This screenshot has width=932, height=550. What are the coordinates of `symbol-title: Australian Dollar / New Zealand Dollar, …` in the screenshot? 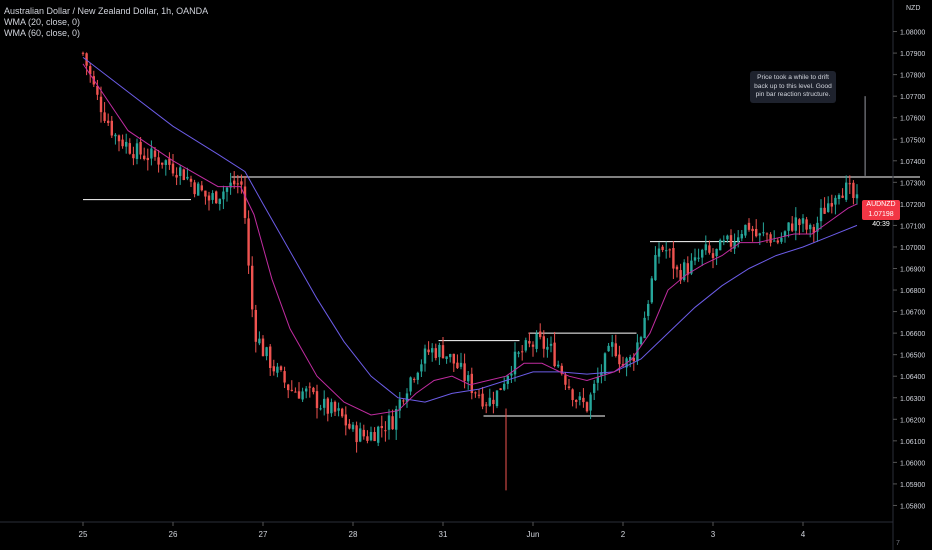 It's located at (106, 11).